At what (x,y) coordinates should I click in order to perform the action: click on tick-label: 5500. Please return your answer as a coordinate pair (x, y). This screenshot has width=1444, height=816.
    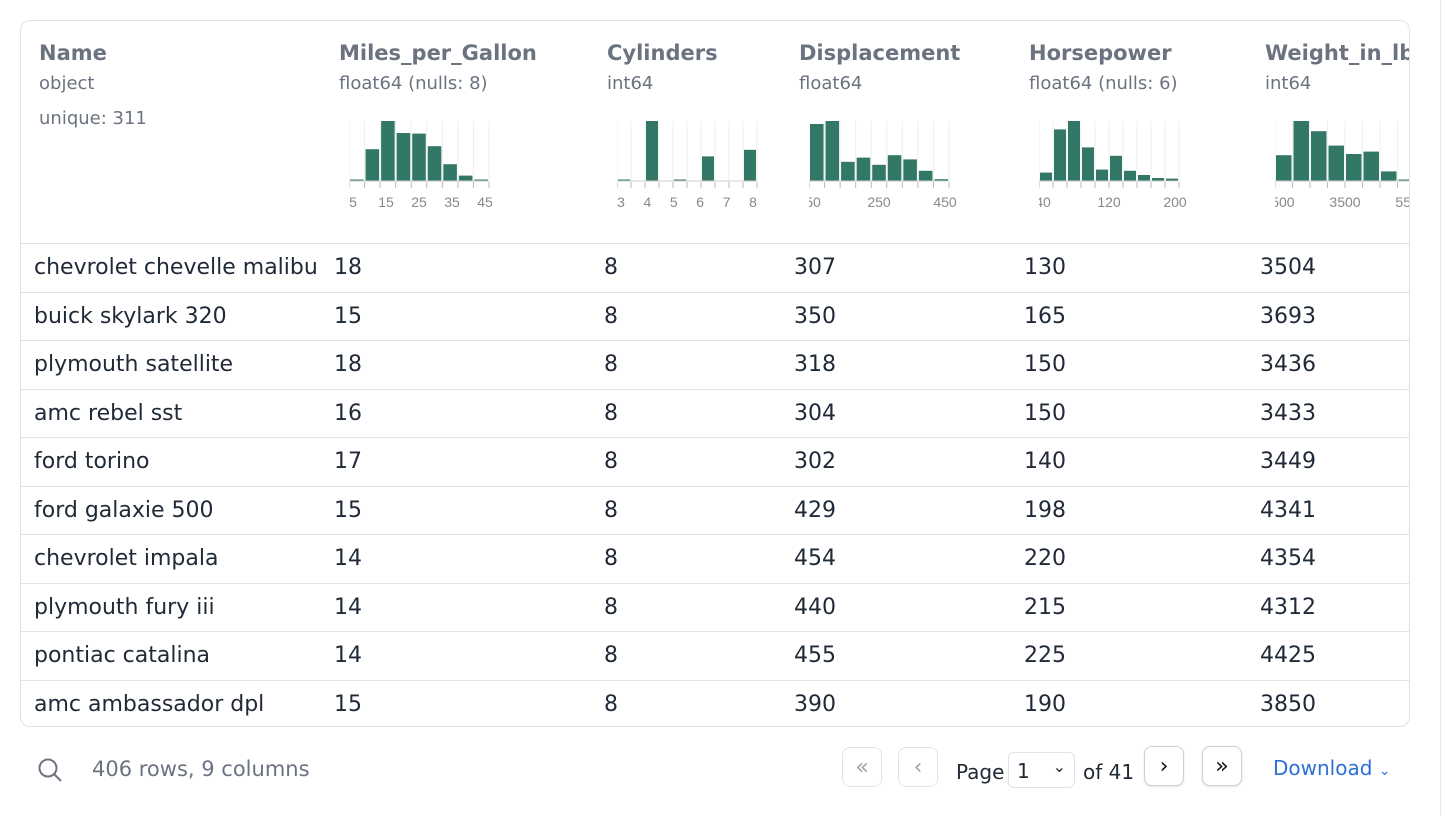
    Looking at the image, I should click on (1402, 202).